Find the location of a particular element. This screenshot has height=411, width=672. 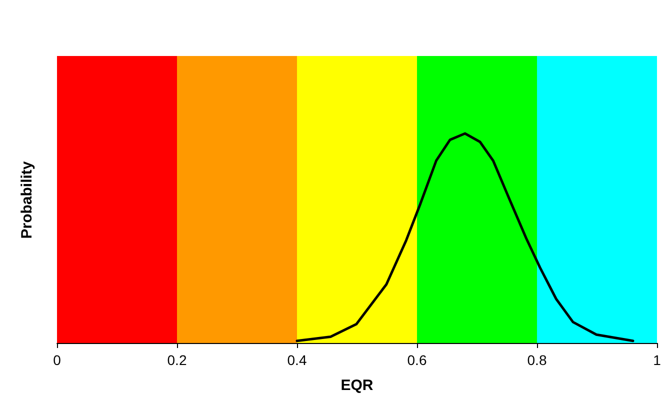

x-tick-label: 0.4 is located at coordinates (297, 360).